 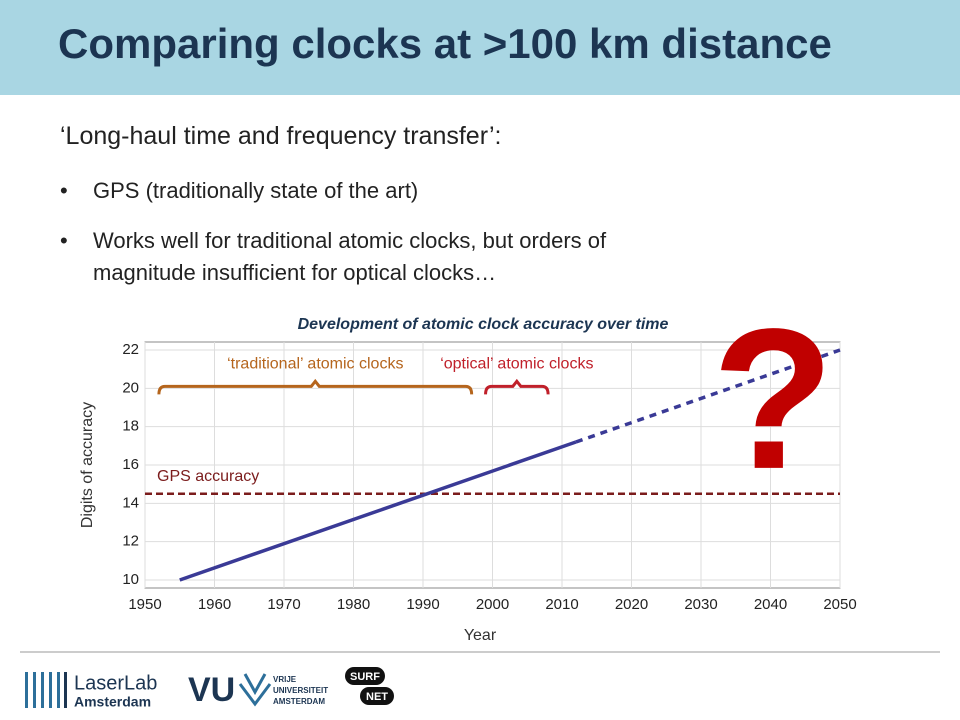 I want to click on bullet: • GPS (traditionally state of the art), so click(x=485, y=191).